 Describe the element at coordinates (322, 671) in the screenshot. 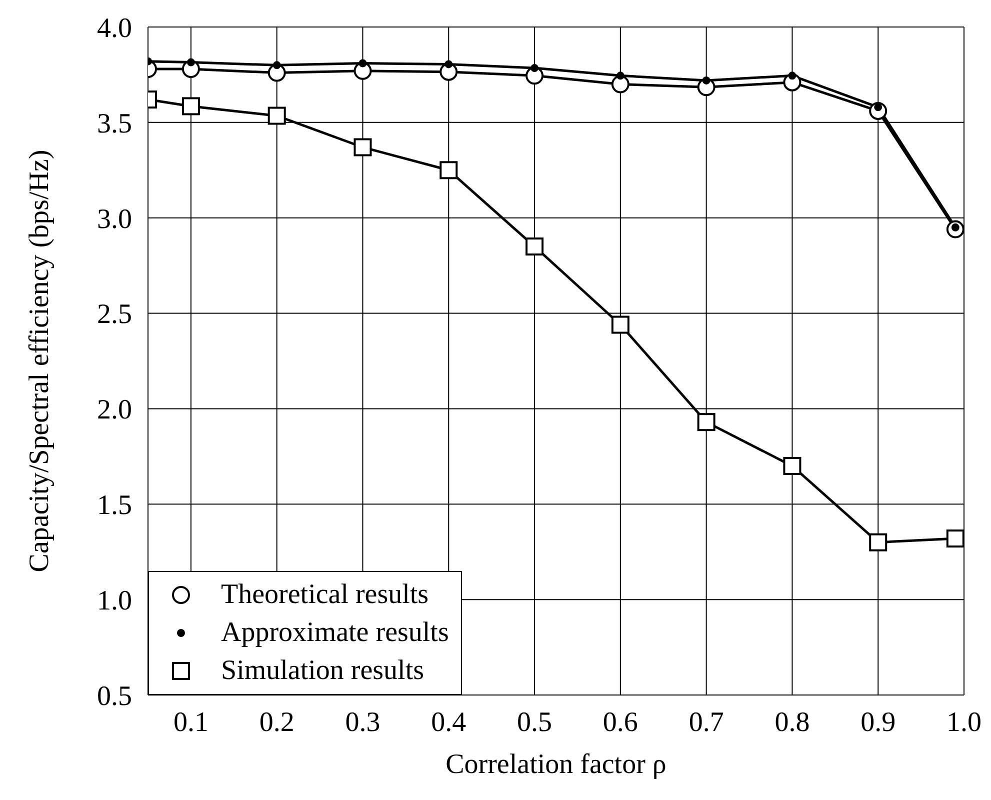

I see `legend-label: Simulation results` at that location.